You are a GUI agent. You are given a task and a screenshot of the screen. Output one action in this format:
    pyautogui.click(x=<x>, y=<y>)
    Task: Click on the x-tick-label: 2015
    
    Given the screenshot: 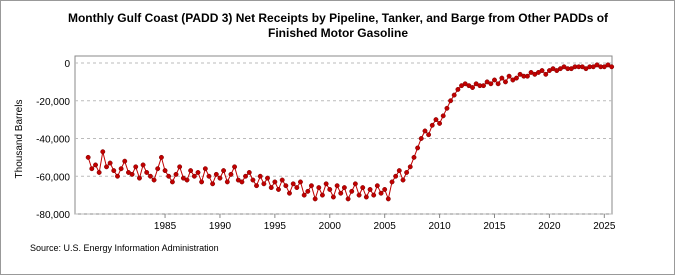 What is the action you would take?
    pyautogui.click(x=494, y=226)
    